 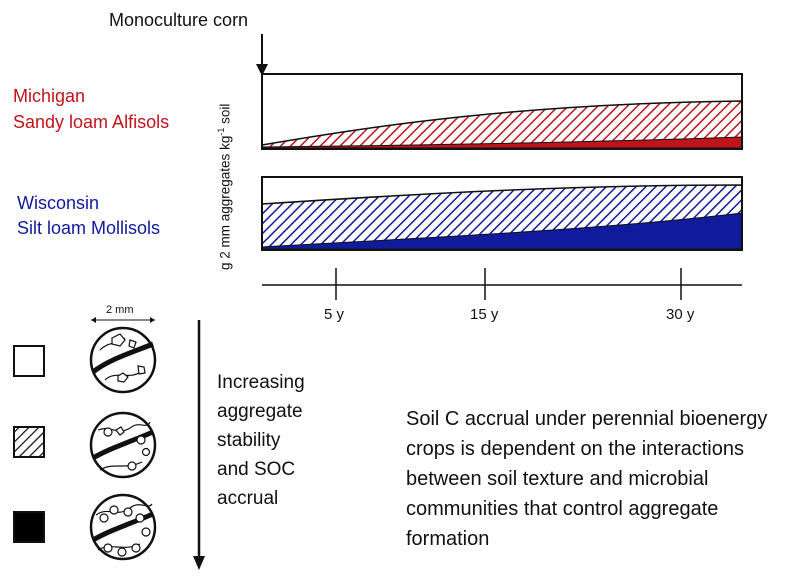 What do you see at coordinates (29, 527) in the screenshot?
I see `legend-solid-square` at bounding box center [29, 527].